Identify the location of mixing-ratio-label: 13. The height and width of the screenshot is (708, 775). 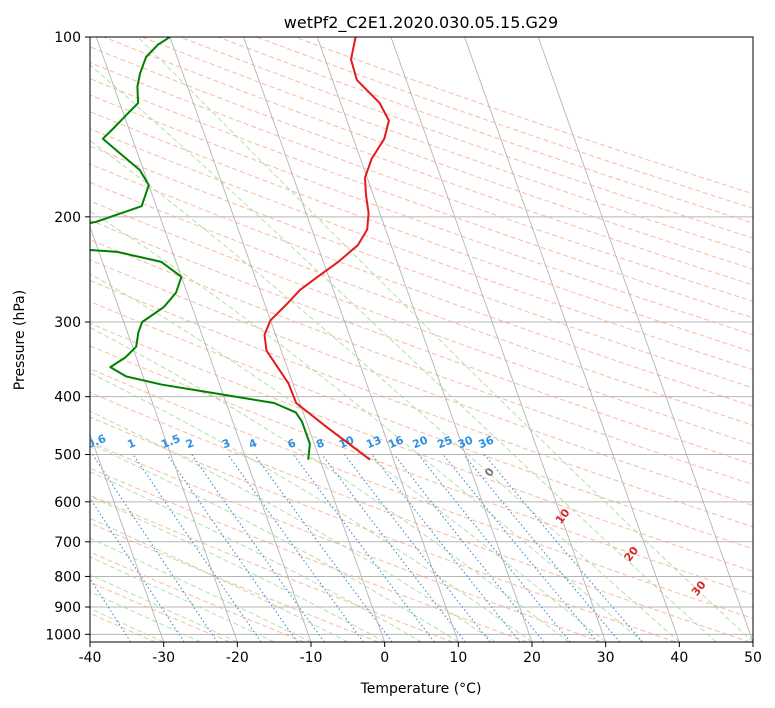
(373, 443).